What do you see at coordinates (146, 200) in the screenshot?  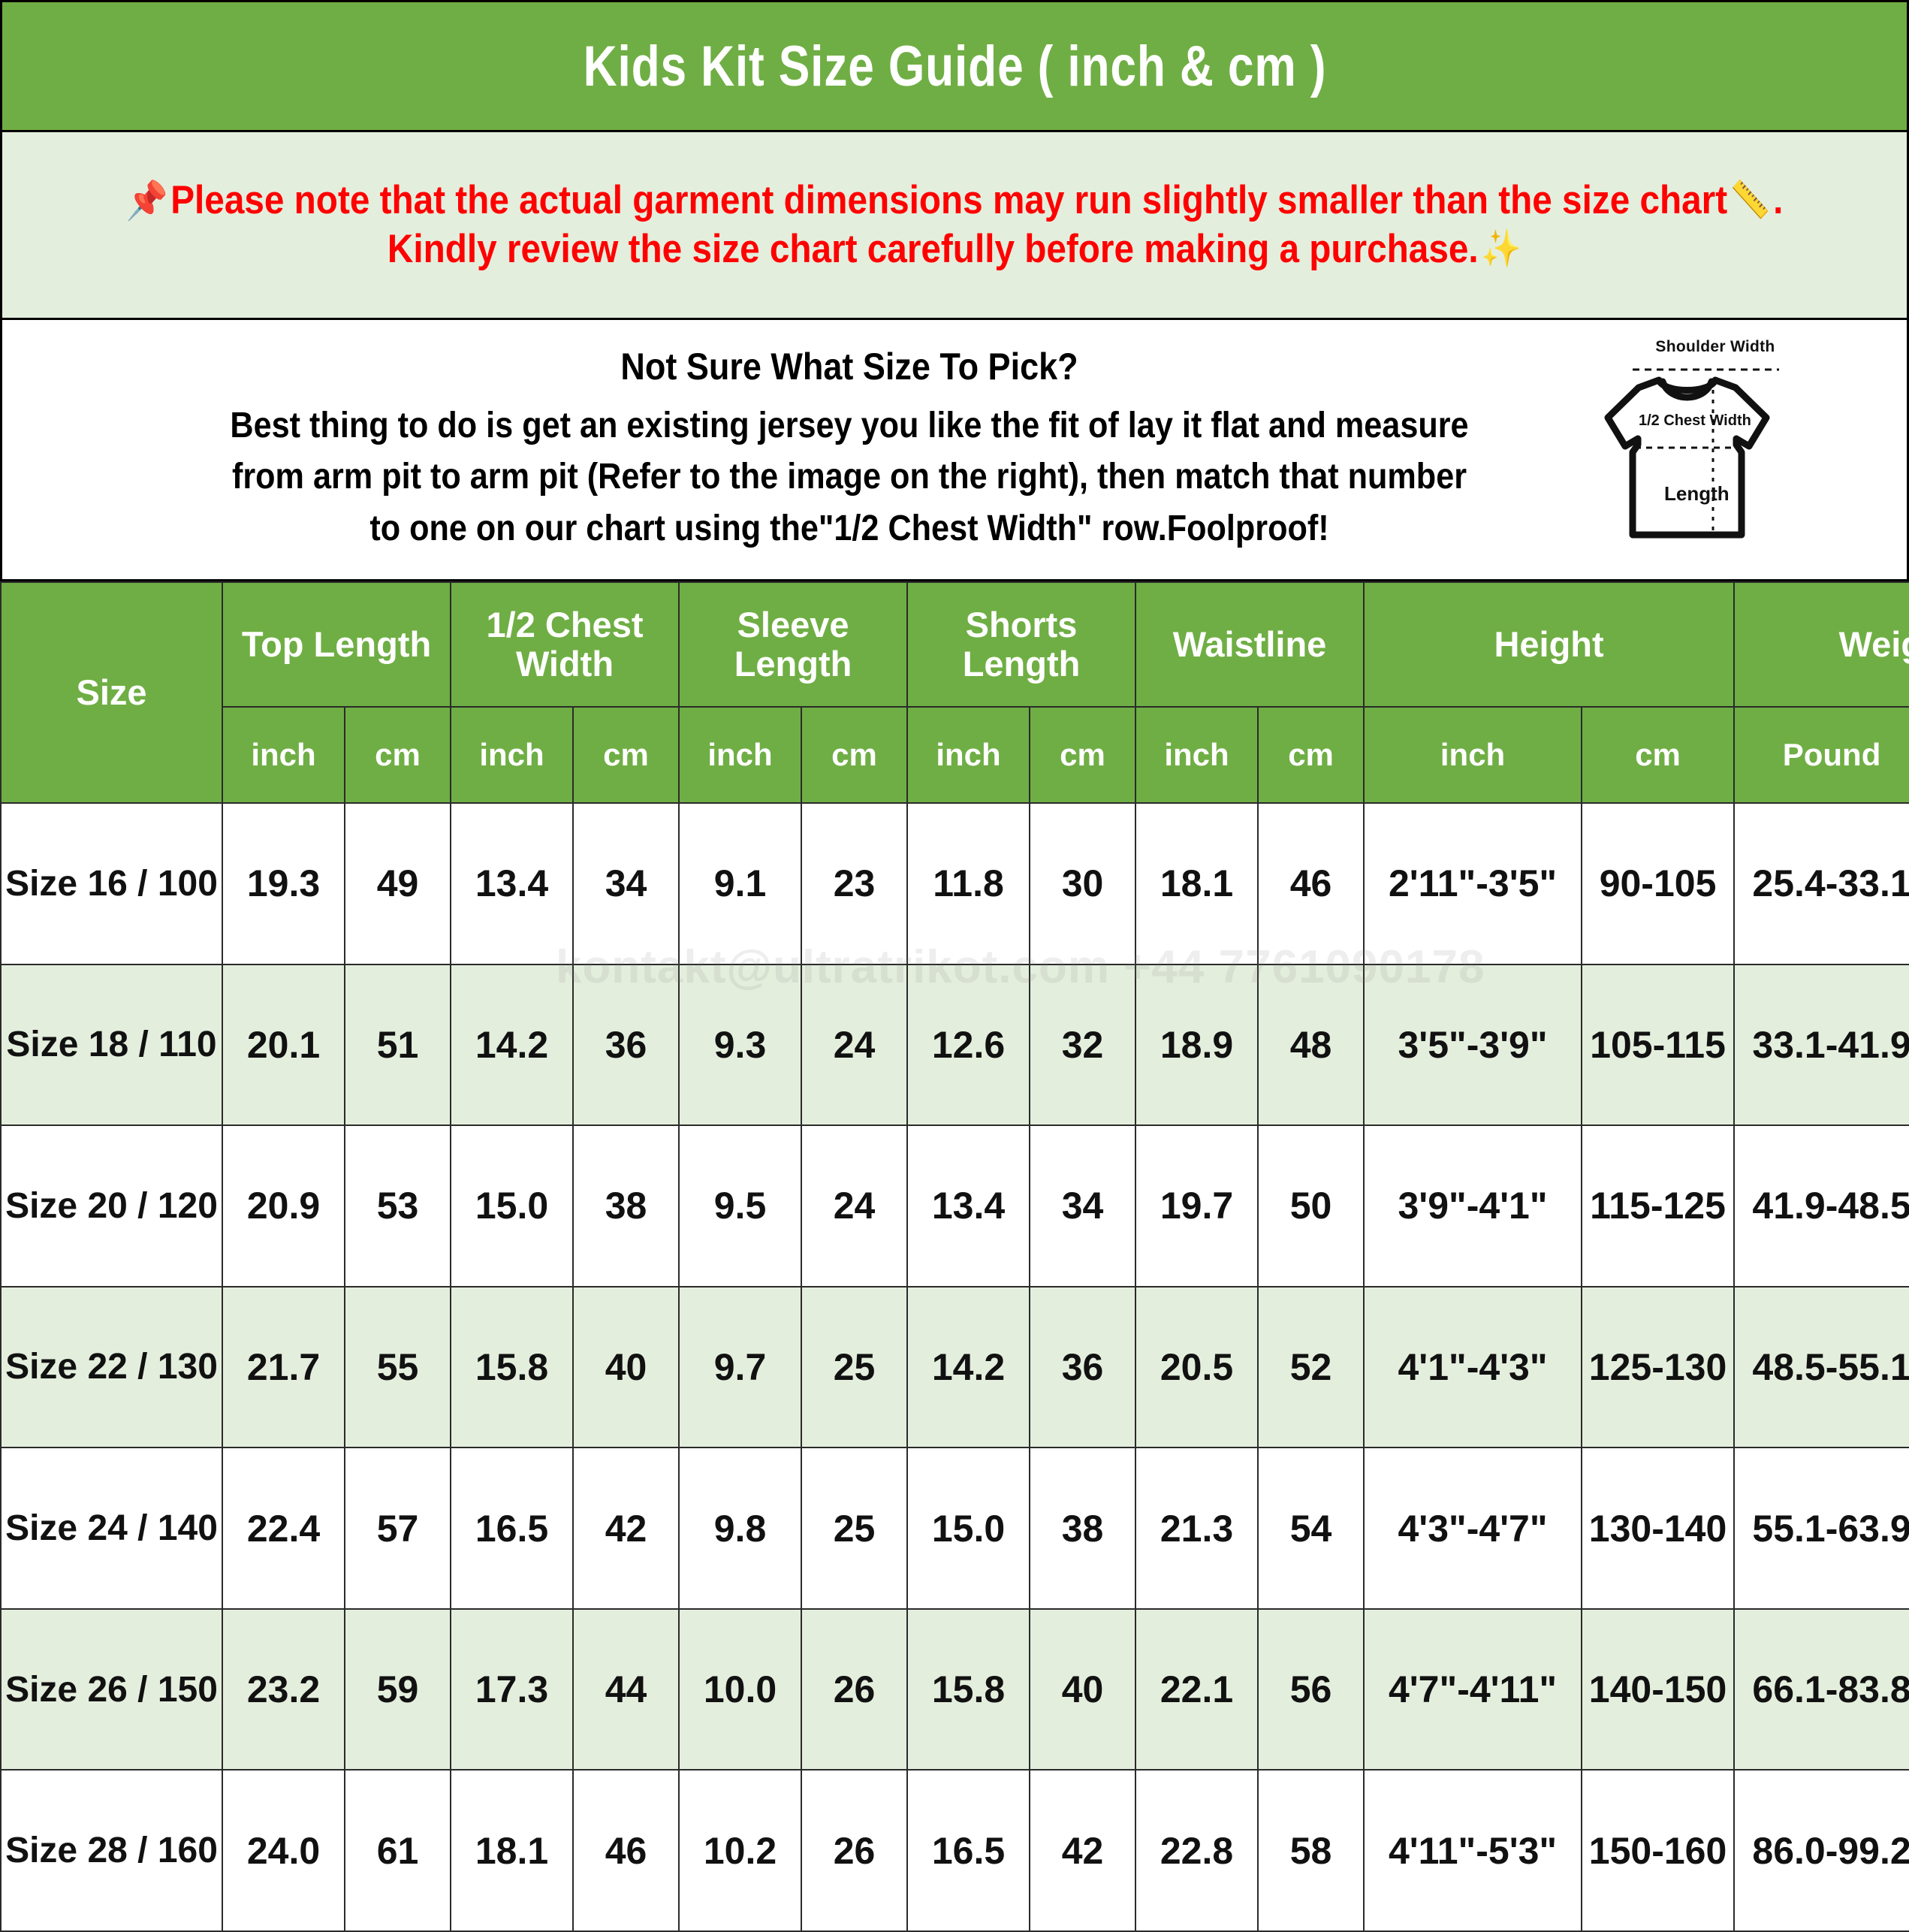 I see `pin-icon: 📌` at bounding box center [146, 200].